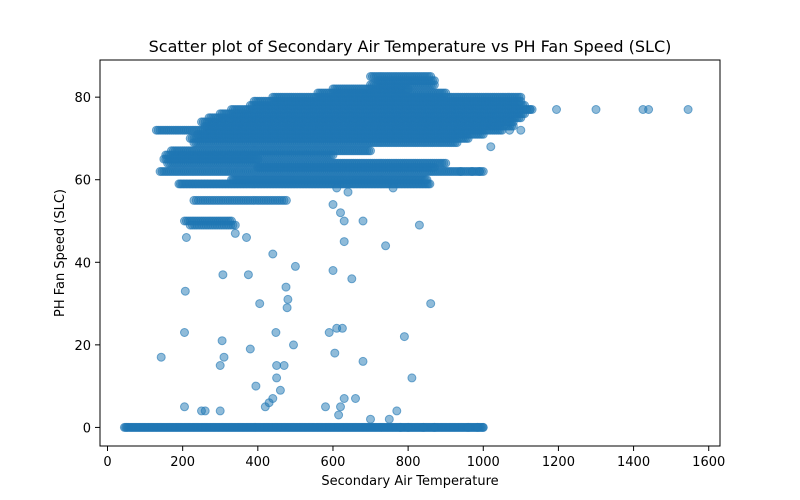  What do you see at coordinates (558, 462) in the screenshot?
I see `x-tick-label: 1200` at bounding box center [558, 462].